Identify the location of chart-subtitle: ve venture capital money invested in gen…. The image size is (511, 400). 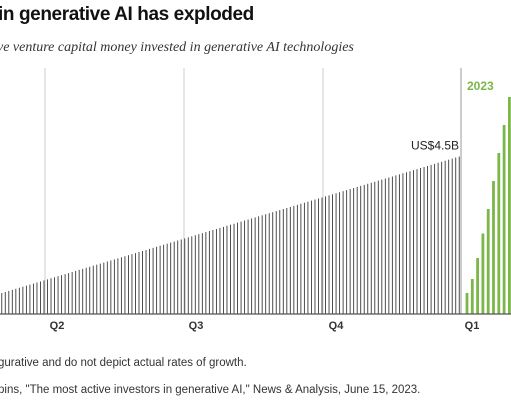
(177, 47).